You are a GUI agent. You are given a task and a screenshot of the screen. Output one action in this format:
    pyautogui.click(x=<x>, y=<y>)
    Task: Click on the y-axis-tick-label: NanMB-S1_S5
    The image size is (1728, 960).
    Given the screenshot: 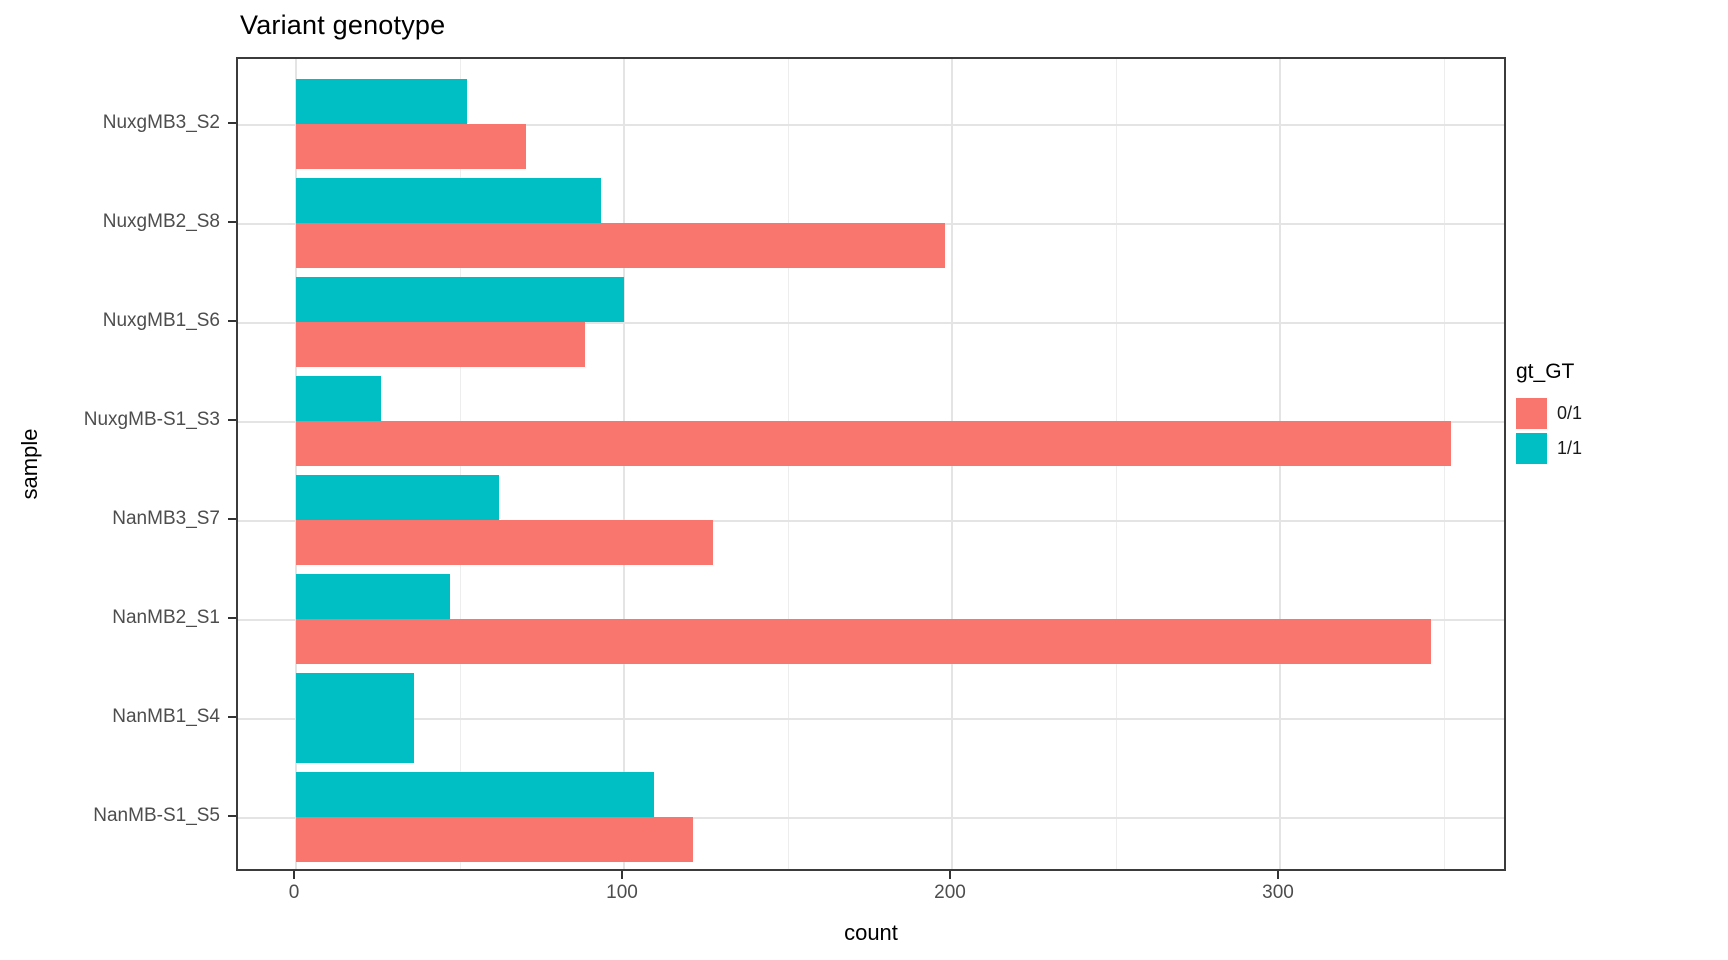 What is the action you would take?
    pyautogui.click(x=156, y=815)
    